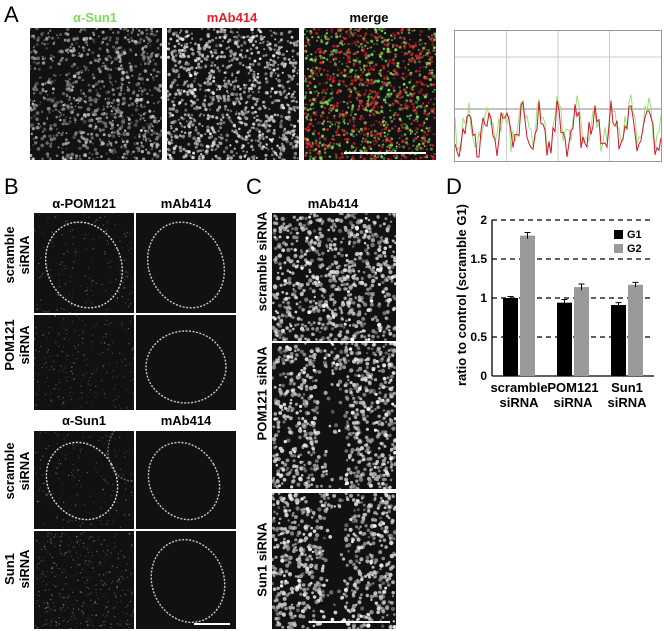 Image resolution: width=664 pixels, height=631 pixels. What do you see at coordinates (254, 186) in the screenshot?
I see `panel-label-c: C` at bounding box center [254, 186].